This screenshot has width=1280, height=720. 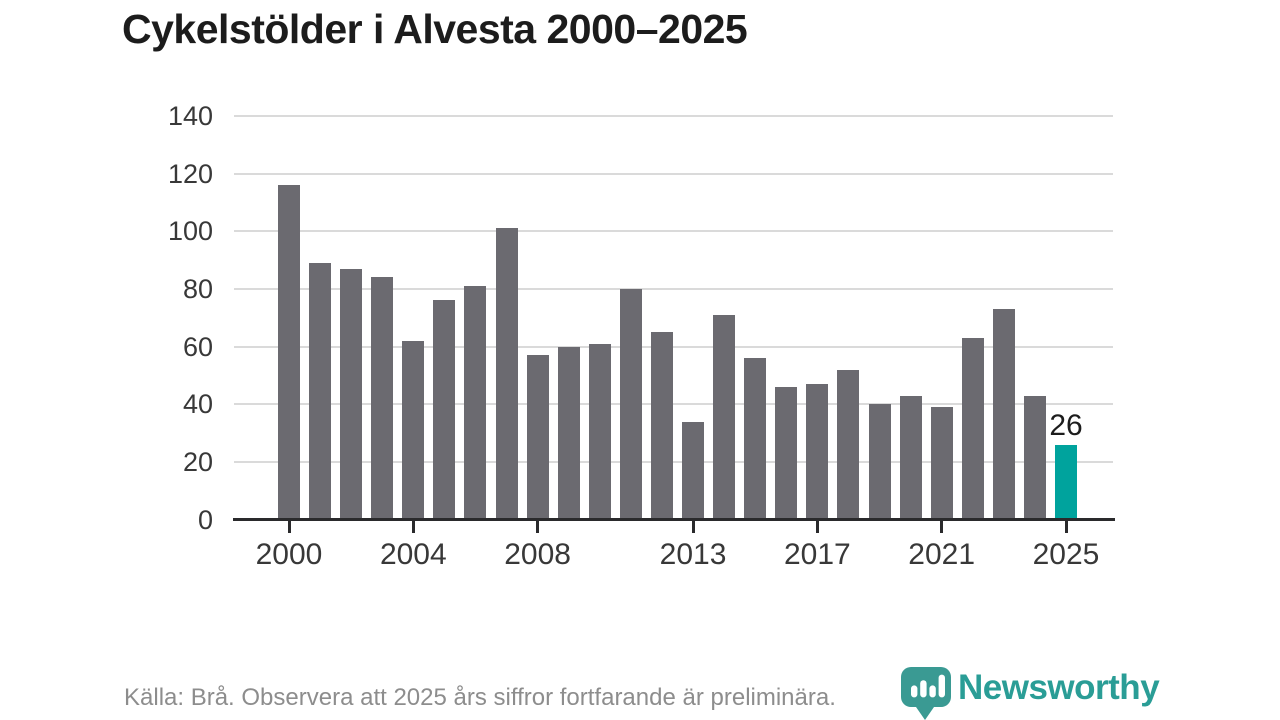 I want to click on x-axis-line, so click(x=674, y=519).